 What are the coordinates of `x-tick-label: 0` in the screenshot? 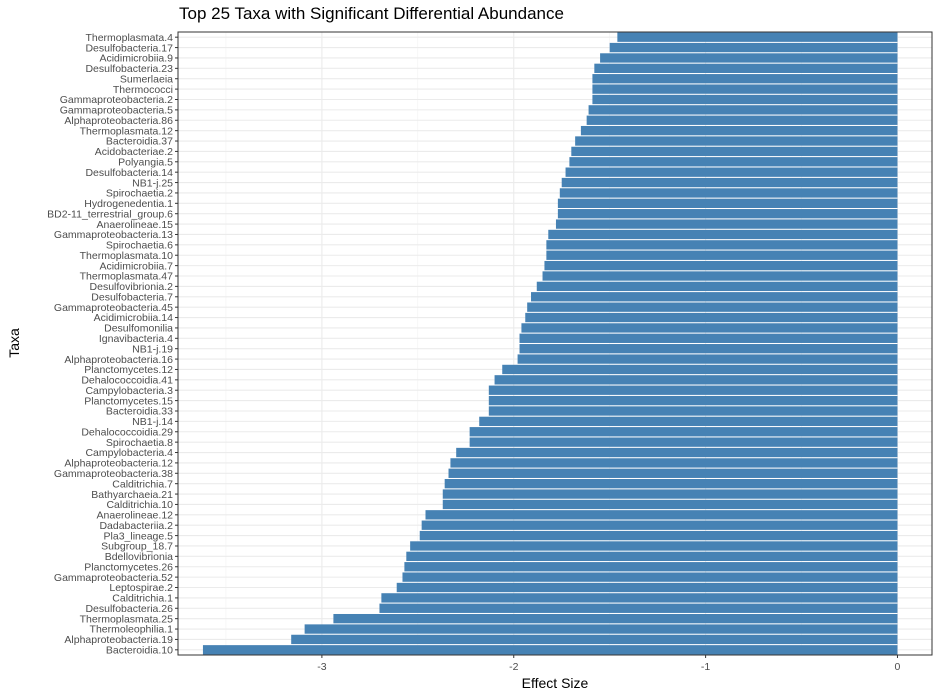 It's located at (898, 667).